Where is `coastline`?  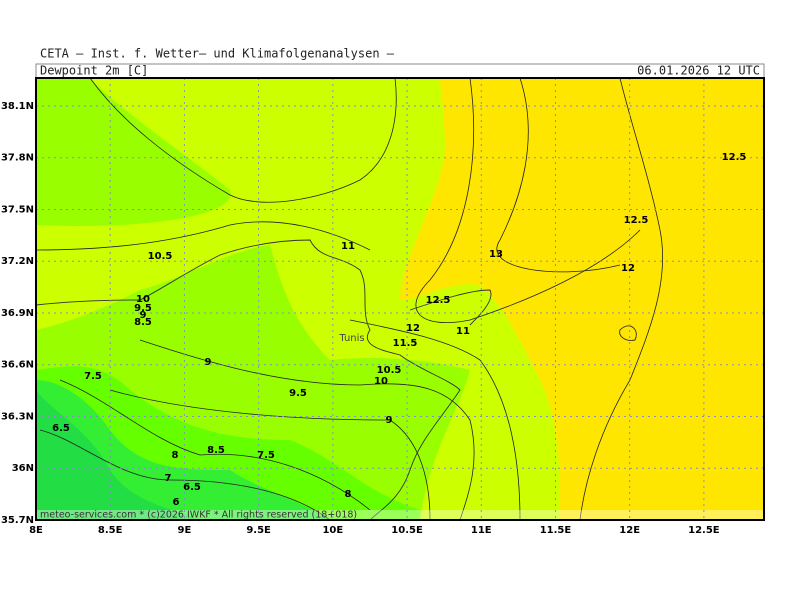
coastline is located at coordinates (450, 307).